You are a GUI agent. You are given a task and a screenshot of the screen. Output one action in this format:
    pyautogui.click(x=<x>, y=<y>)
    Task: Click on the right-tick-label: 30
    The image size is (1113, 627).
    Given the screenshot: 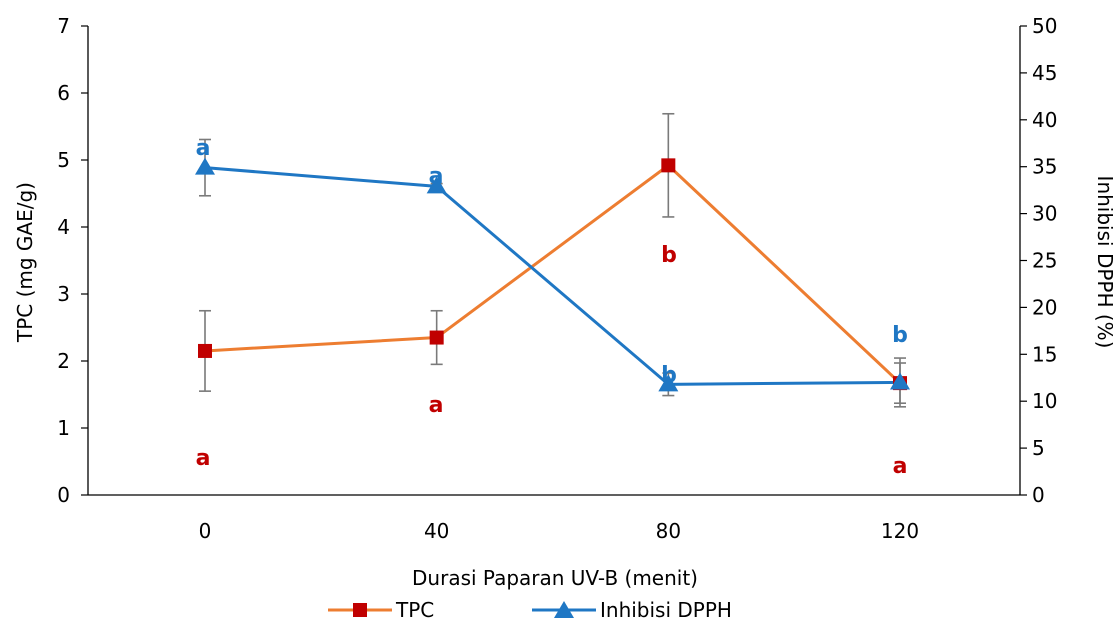 What is the action you would take?
    pyautogui.click(x=1044, y=214)
    